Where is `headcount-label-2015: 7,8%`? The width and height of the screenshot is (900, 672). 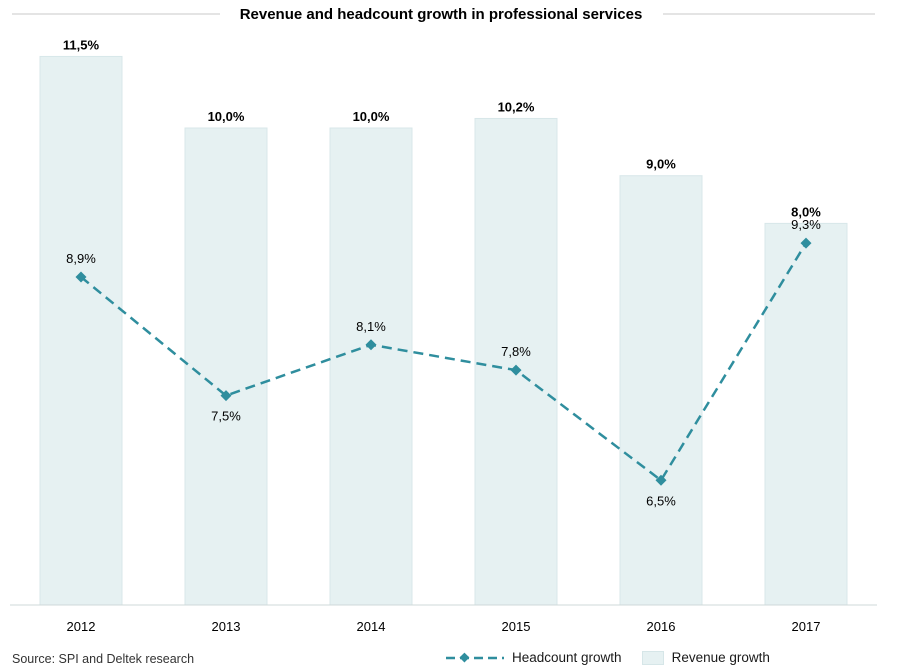 headcount-label-2015: 7,8% is located at coordinates (516, 351).